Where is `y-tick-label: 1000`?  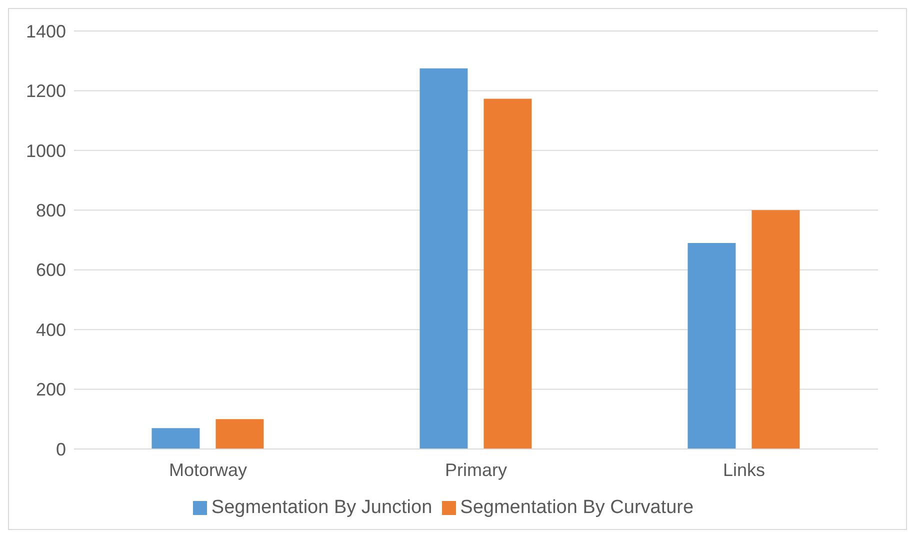
y-tick-label: 1000 is located at coordinates (46, 150).